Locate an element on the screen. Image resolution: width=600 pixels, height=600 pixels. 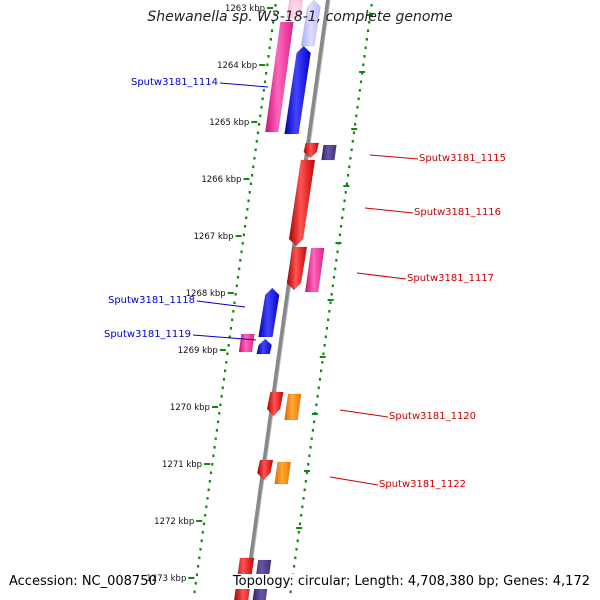
kbp-tick-label: 1263 kbp is located at coordinates (245, 9).